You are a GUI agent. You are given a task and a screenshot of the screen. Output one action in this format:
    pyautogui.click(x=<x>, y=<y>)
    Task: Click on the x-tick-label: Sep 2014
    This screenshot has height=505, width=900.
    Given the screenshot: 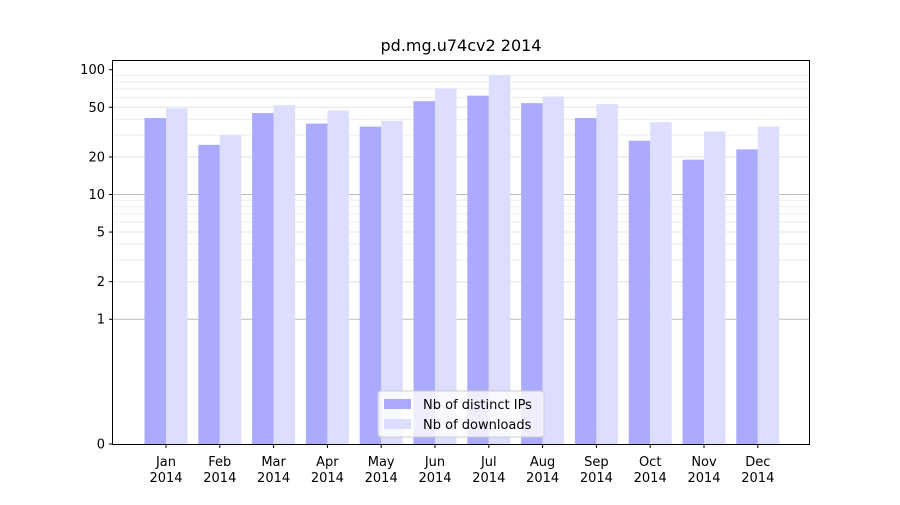 What is the action you would take?
    pyautogui.click(x=596, y=470)
    